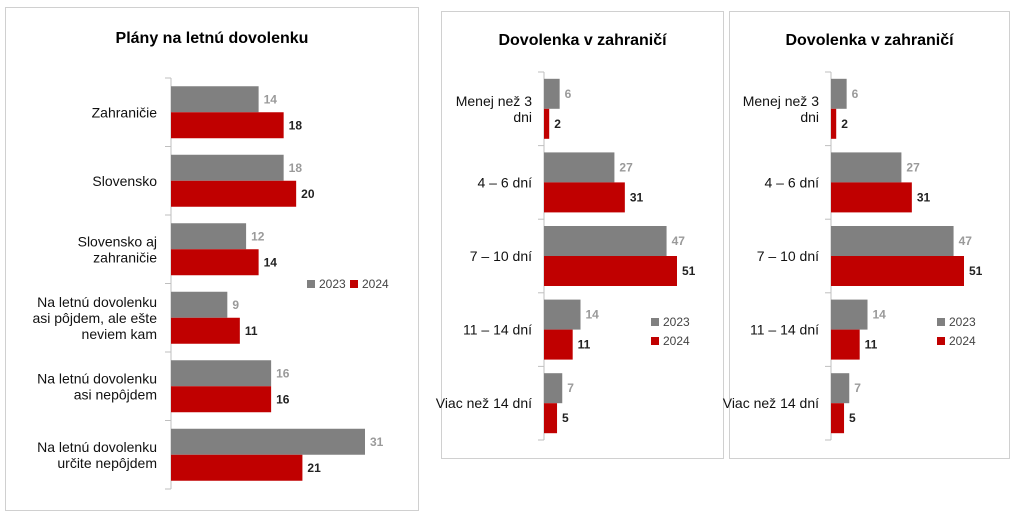  What do you see at coordinates (258, 236) in the screenshot?
I see `data-label-2023: 12` at bounding box center [258, 236].